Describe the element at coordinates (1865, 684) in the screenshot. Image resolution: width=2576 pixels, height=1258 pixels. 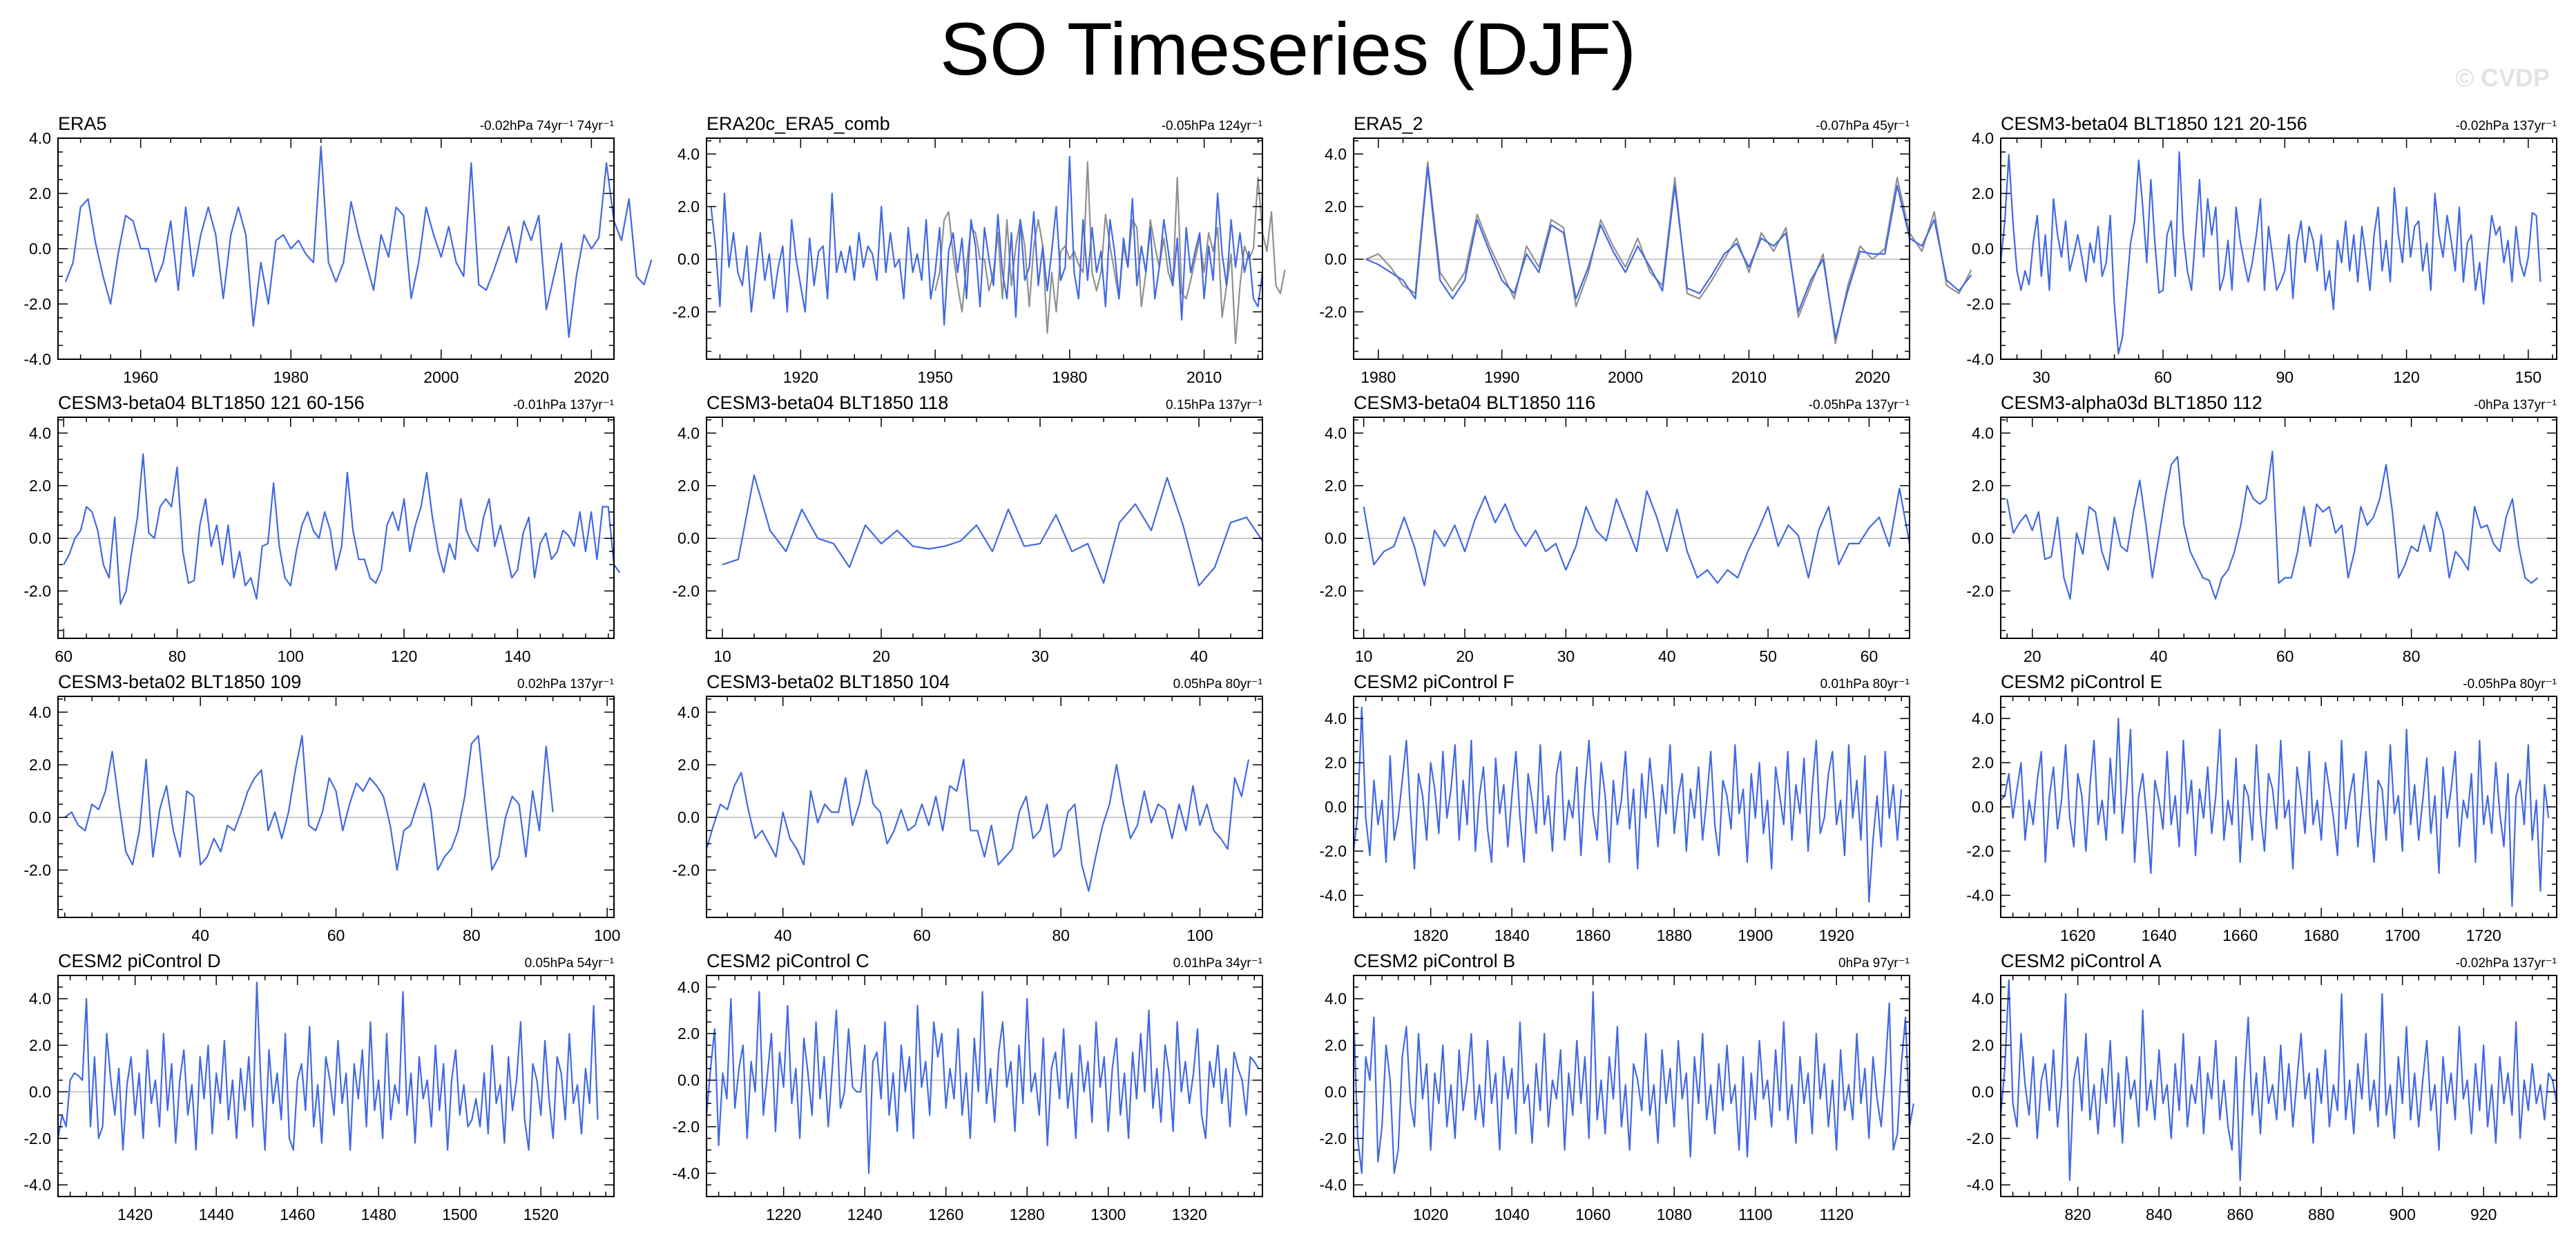
I see `panel-trend-label: 0.01hPa 80yr⁻¹` at that location.